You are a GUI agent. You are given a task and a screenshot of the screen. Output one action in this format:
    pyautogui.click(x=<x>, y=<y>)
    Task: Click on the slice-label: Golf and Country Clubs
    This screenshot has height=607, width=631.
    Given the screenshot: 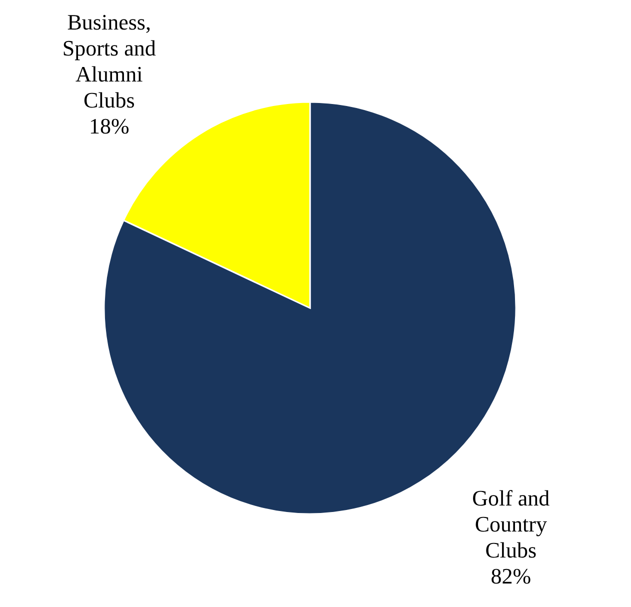 What is the action you would take?
    pyautogui.click(x=511, y=523)
    